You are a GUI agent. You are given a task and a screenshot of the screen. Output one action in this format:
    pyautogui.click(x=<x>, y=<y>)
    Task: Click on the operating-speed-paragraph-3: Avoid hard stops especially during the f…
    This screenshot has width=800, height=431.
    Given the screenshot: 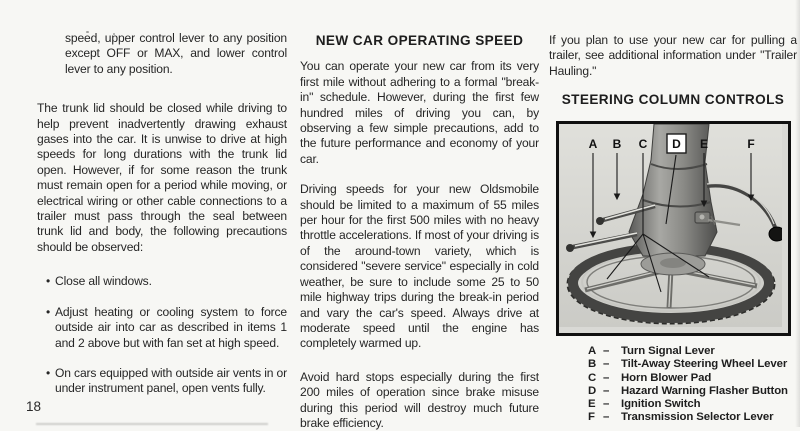 What is the action you would take?
    pyautogui.click(x=419, y=399)
    